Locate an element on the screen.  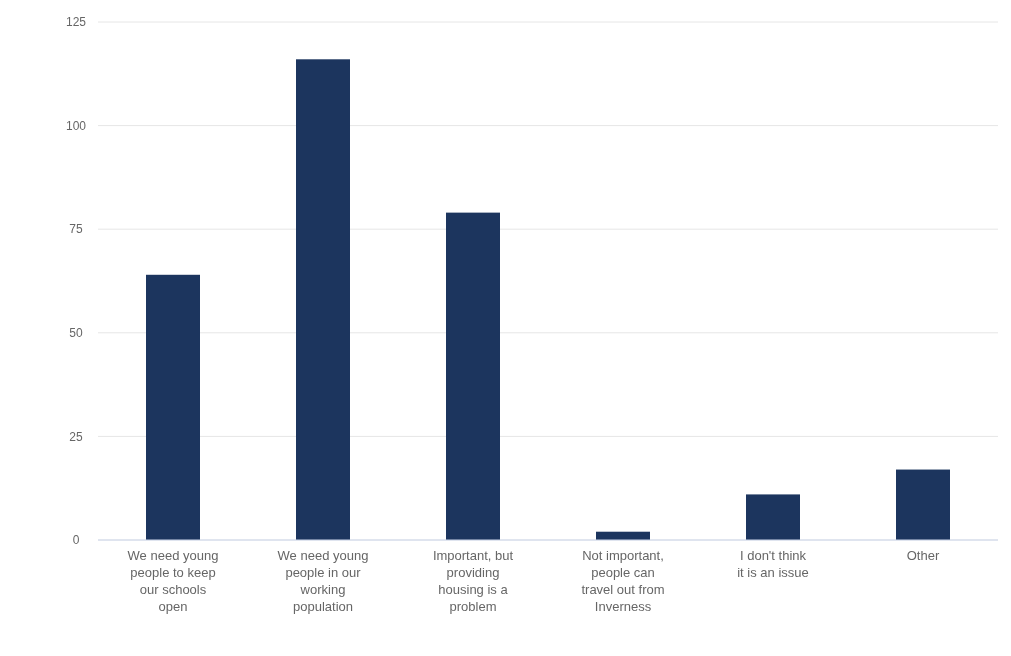
x-tick-label: Important, but providing housing is a problem is located at coordinates (473, 581).